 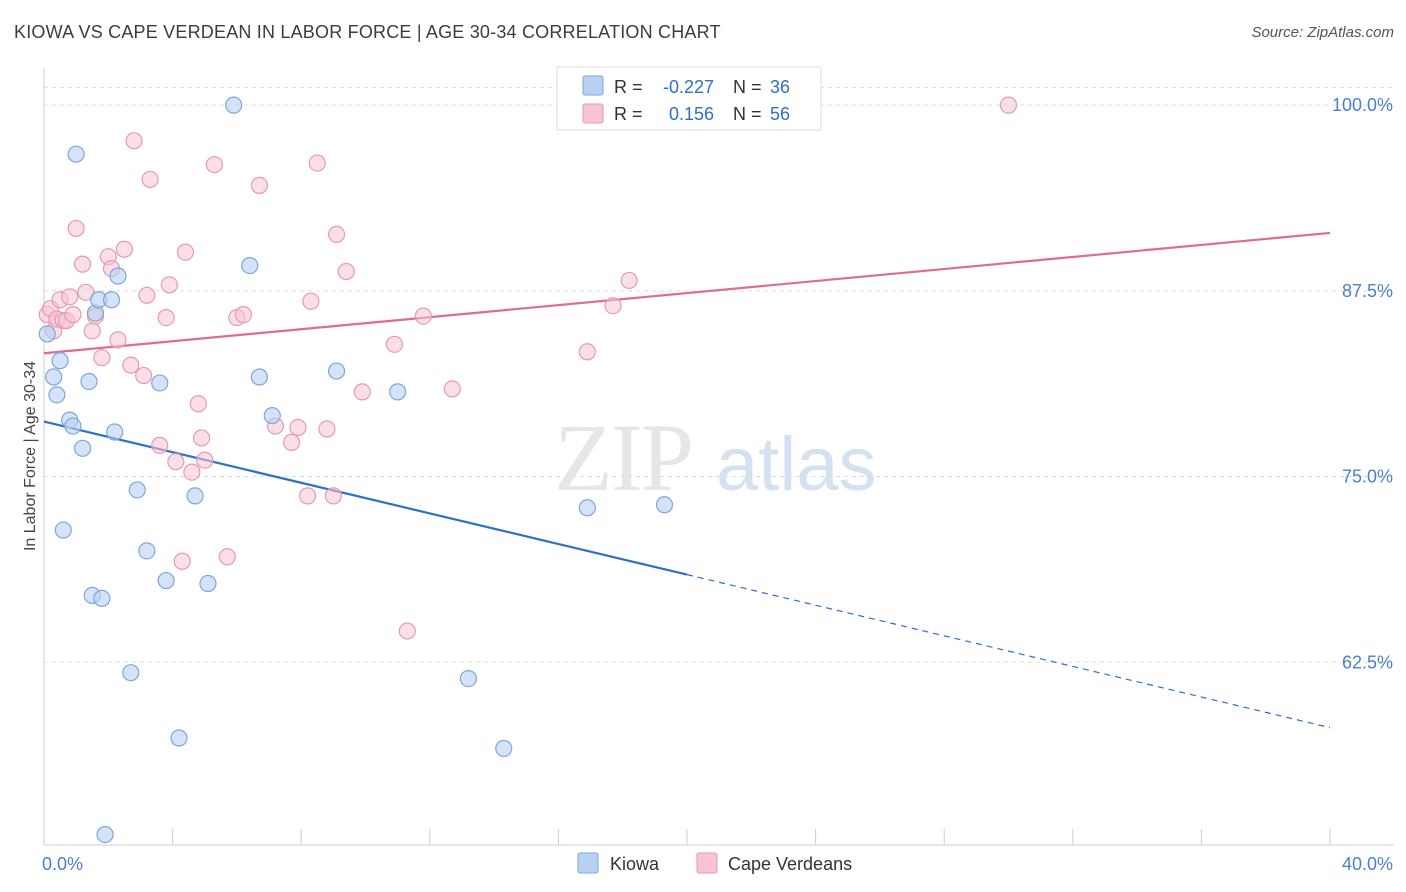 What do you see at coordinates (688, 87) in the screenshot?
I see `stats-kiowa-r-value: -0.227` at bounding box center [688, 87].